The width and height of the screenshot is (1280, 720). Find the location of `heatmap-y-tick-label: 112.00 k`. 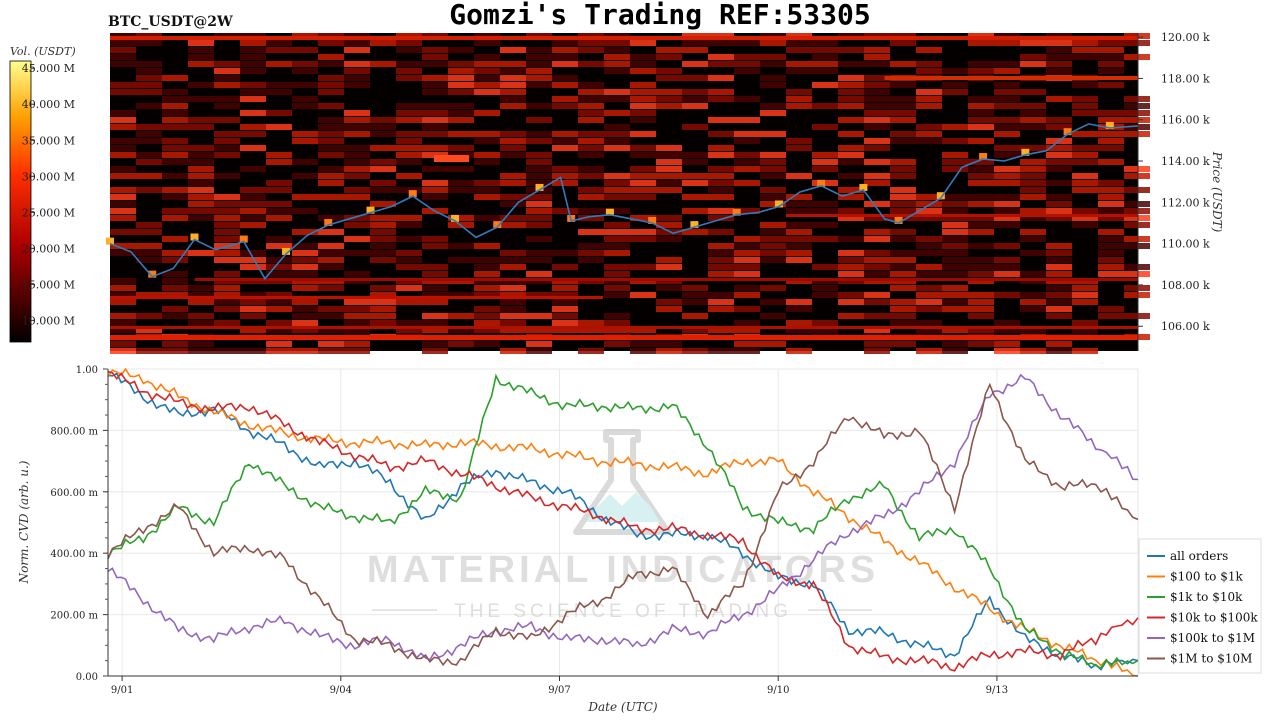

heatmap-y-tick-label: 112.00 k is located at coordinates (1185, 202).